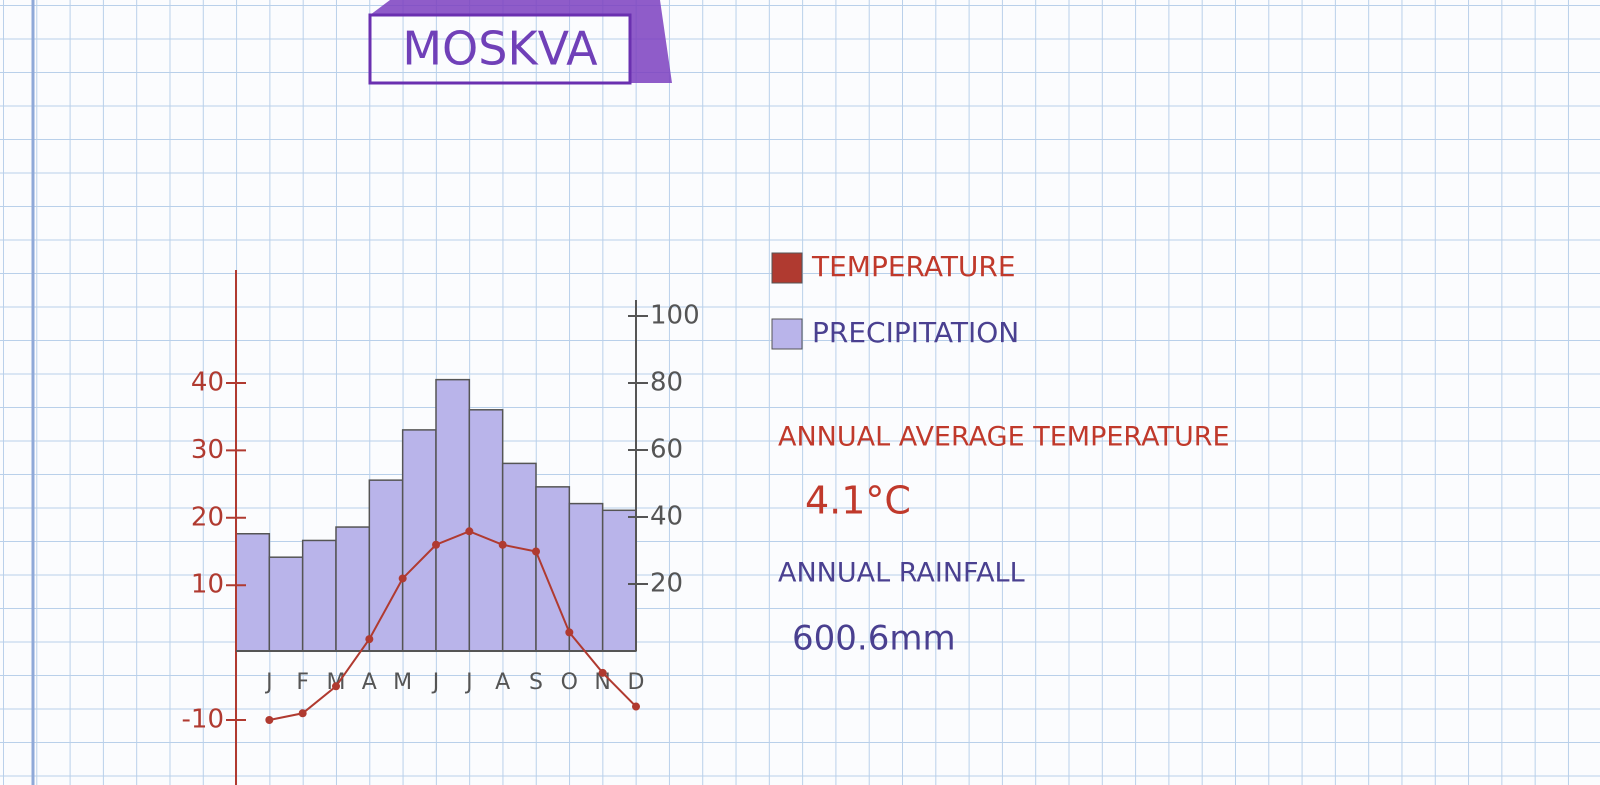 The image size is (1600, 785). I want to click on stat-label: ANNUAL AVERAGE TEMPERATURE, so click(1004, 437).